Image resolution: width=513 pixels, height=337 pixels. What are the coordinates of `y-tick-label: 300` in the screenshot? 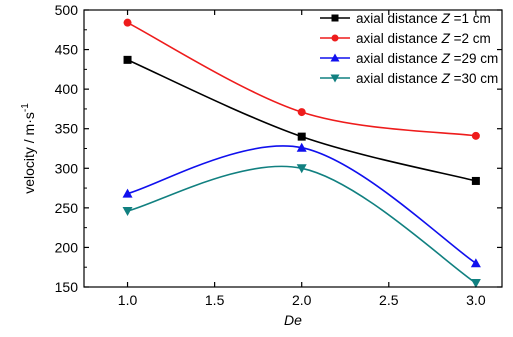 It's located at (67, 168).